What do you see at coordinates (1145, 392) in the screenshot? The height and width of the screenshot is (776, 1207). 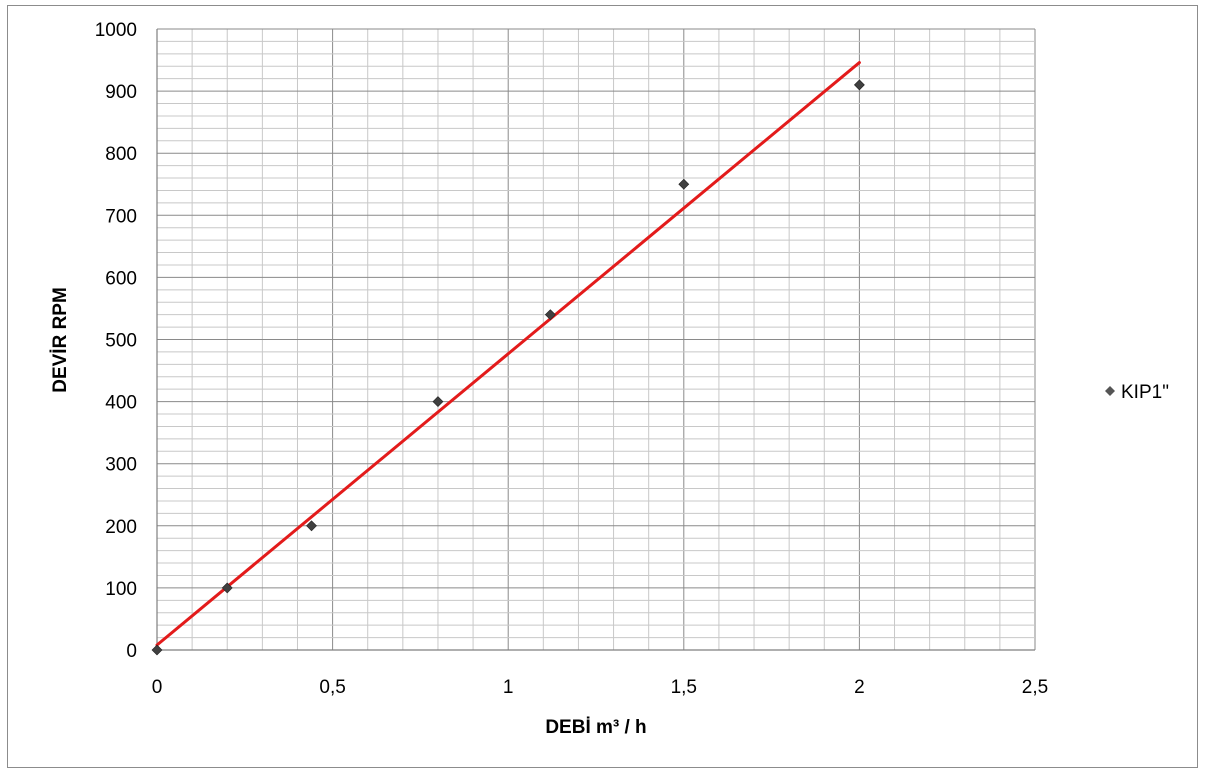 I see `legend-label: KIP1"` at bounding box center [1145, 392].